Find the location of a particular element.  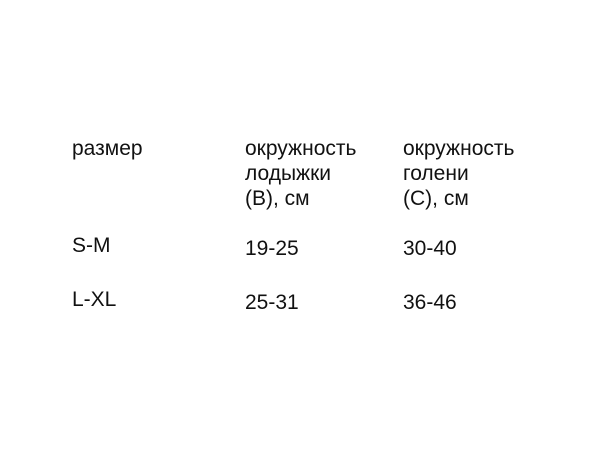

row-size-l-xl: L-XL is located at coordinates (94, 299).